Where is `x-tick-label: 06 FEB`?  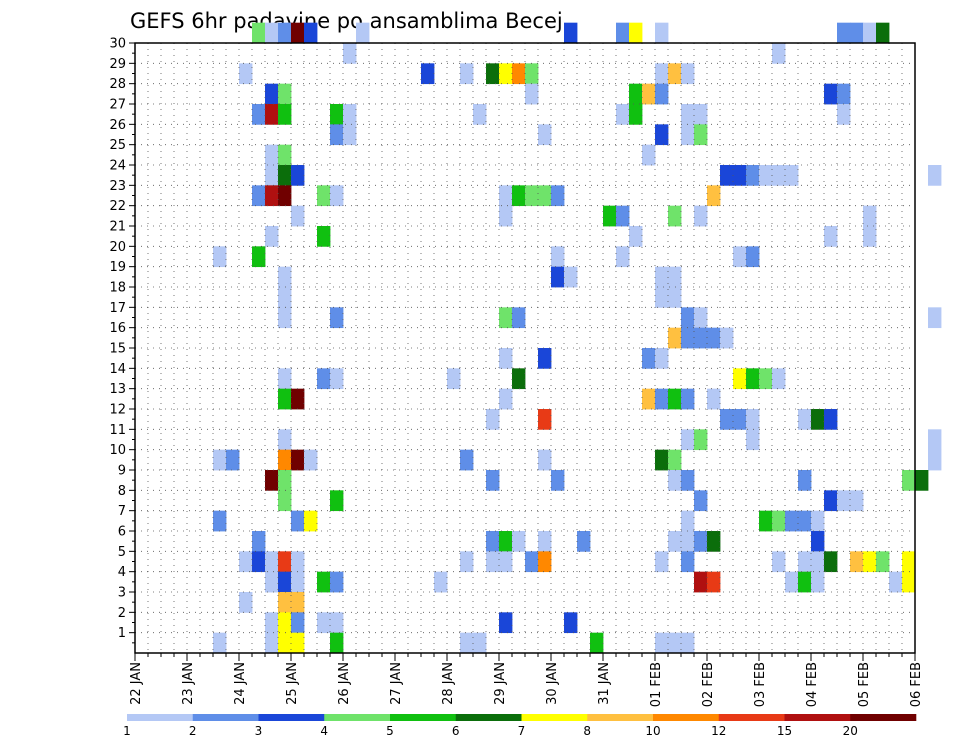 x-tick-label: 06 FEB is located at coordinates (916, 684).